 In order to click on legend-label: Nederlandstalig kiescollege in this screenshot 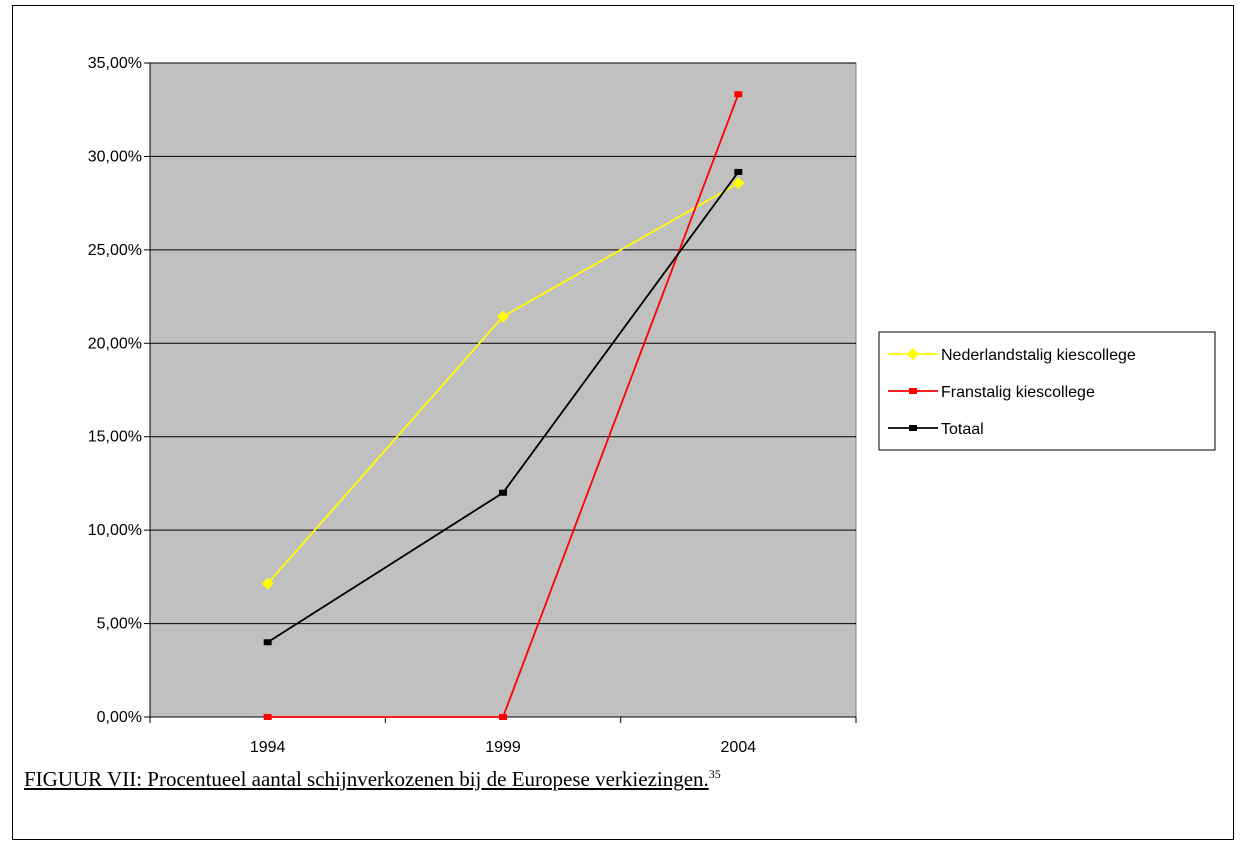, I will do `click(1038, 355)`.